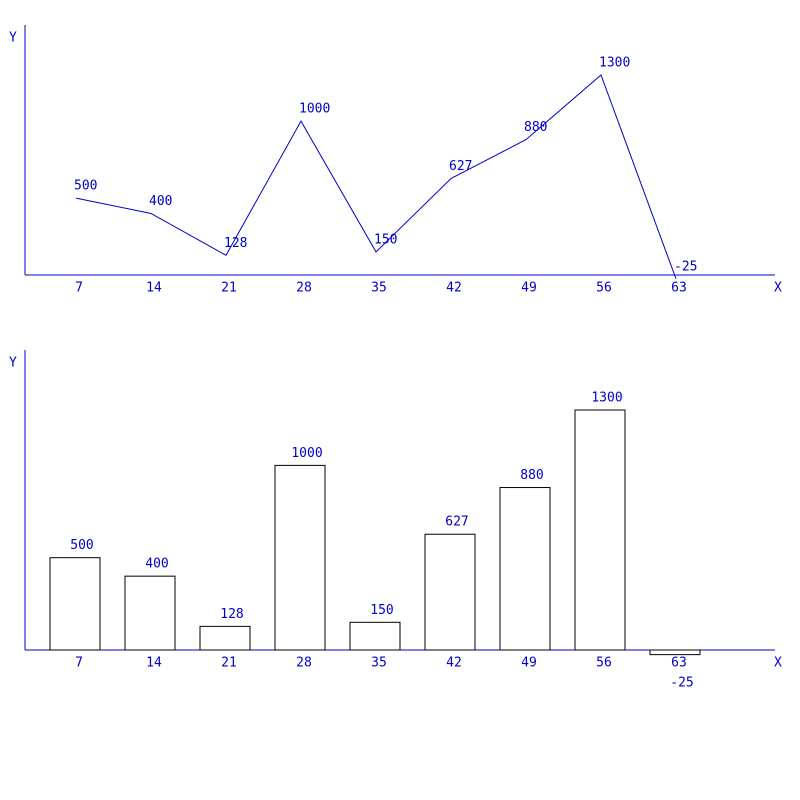 Image resolution: width=800 pixels, height=800 pixels. I want to click on value-label: 150, so click(381, 610).